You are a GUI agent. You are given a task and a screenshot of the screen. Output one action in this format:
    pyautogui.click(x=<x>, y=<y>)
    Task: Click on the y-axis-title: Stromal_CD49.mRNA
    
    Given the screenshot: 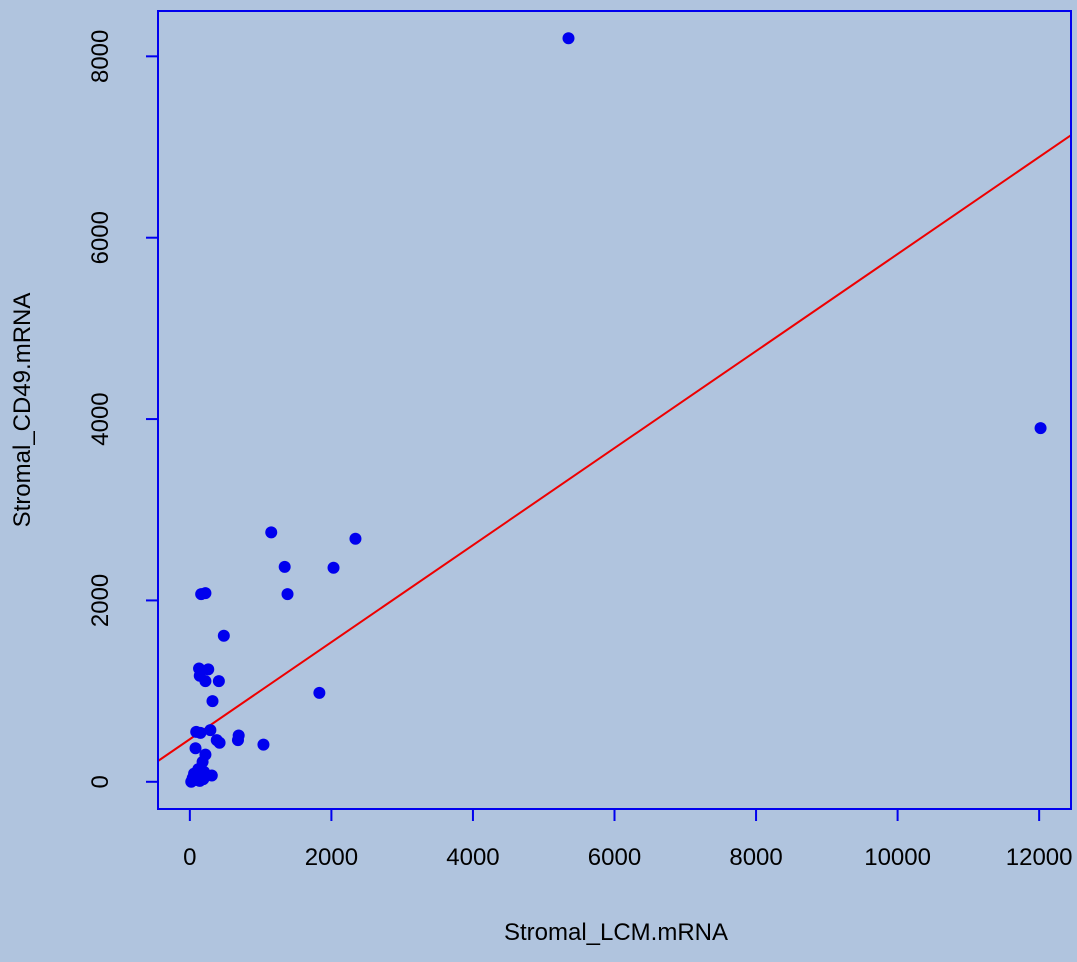 What is the action you would take?
    pyautogui.click(x=22, y=410)
    